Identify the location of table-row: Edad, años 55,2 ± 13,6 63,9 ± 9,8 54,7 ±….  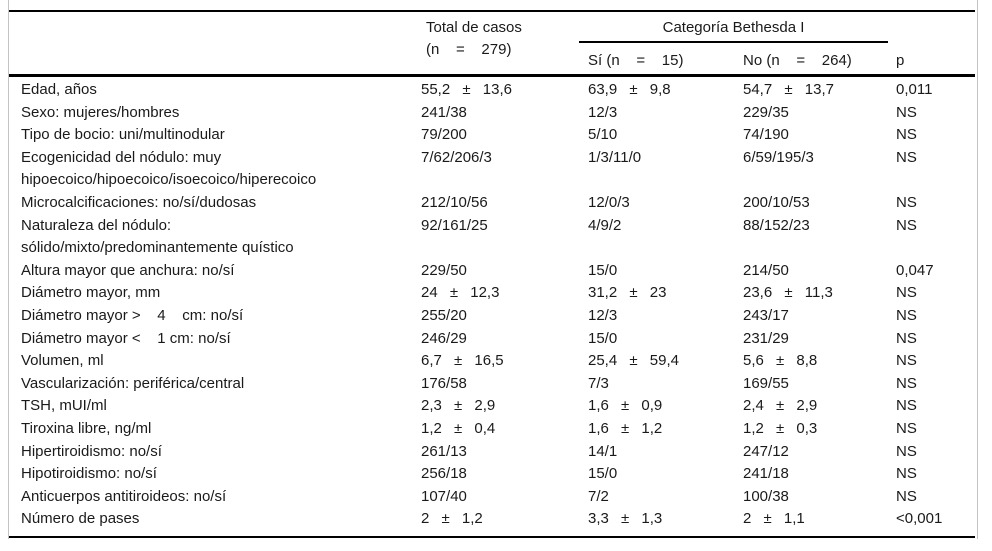
(493, 90).